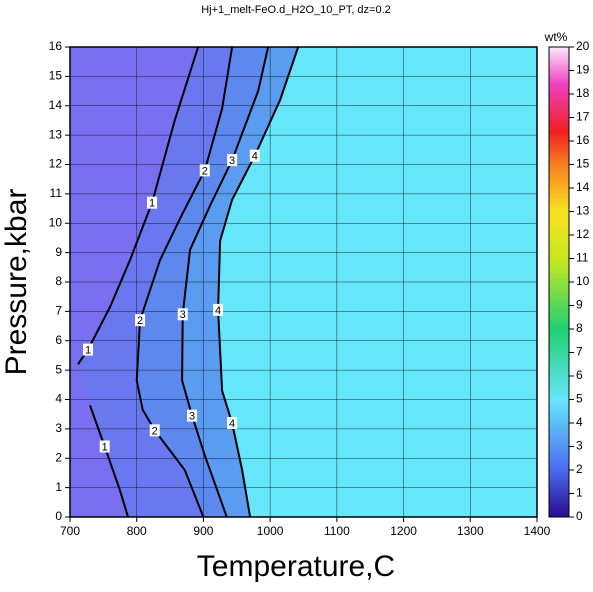  I want to click on y-tick-label: 0, so click(58, 516).